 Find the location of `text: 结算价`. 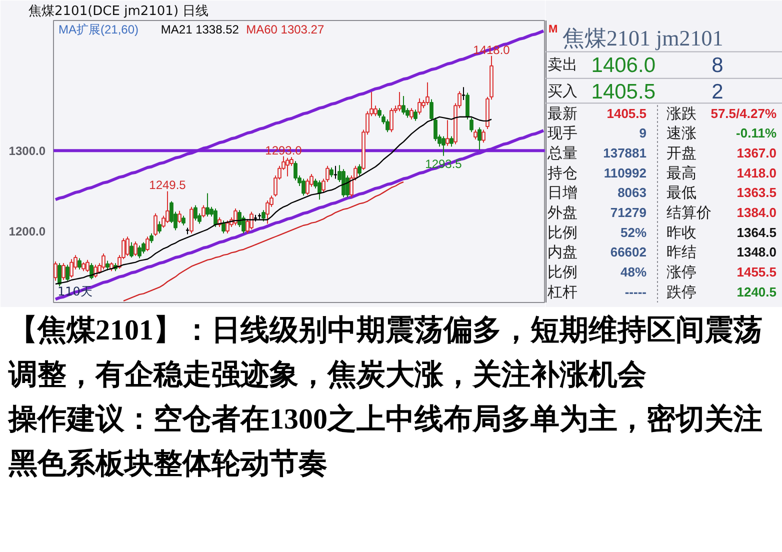

text: 结算价 is located at coordinates (689, 212).